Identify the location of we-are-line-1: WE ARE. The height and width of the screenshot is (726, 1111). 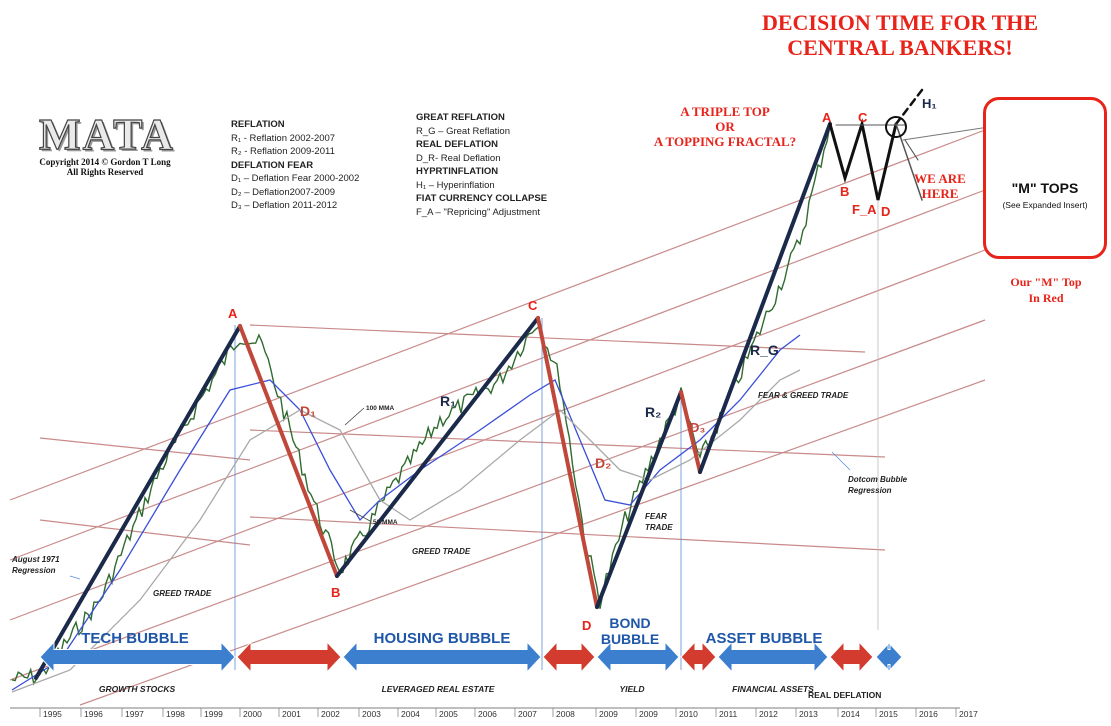
(940, 178).